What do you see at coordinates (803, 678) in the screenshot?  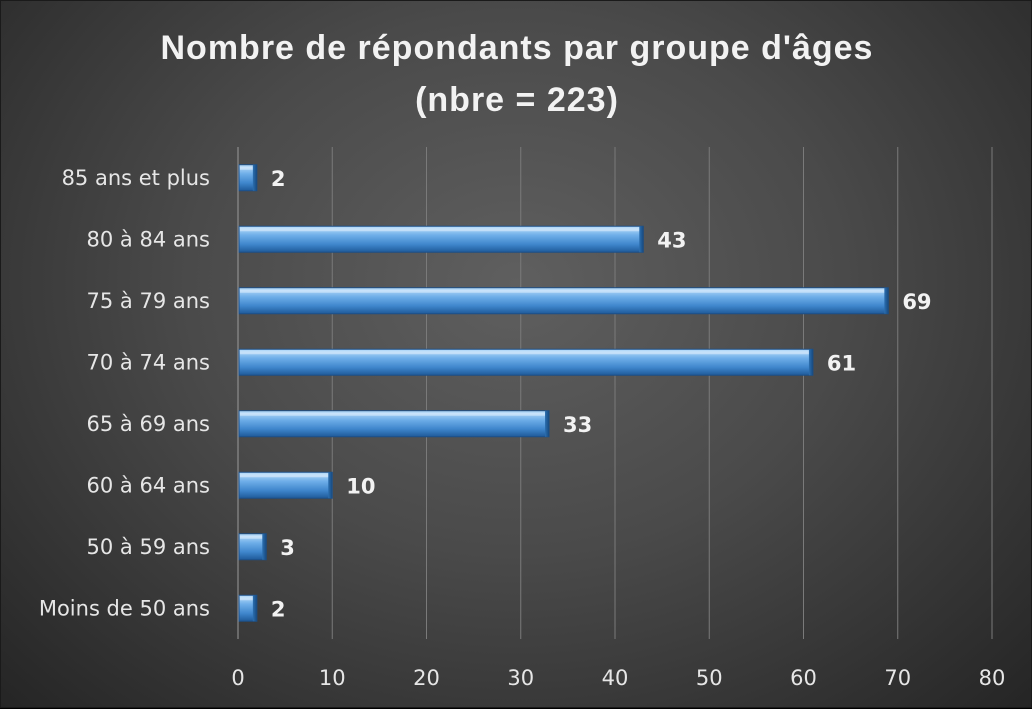 I see `x-tick-label: 60` at bounding box center [803, 678].